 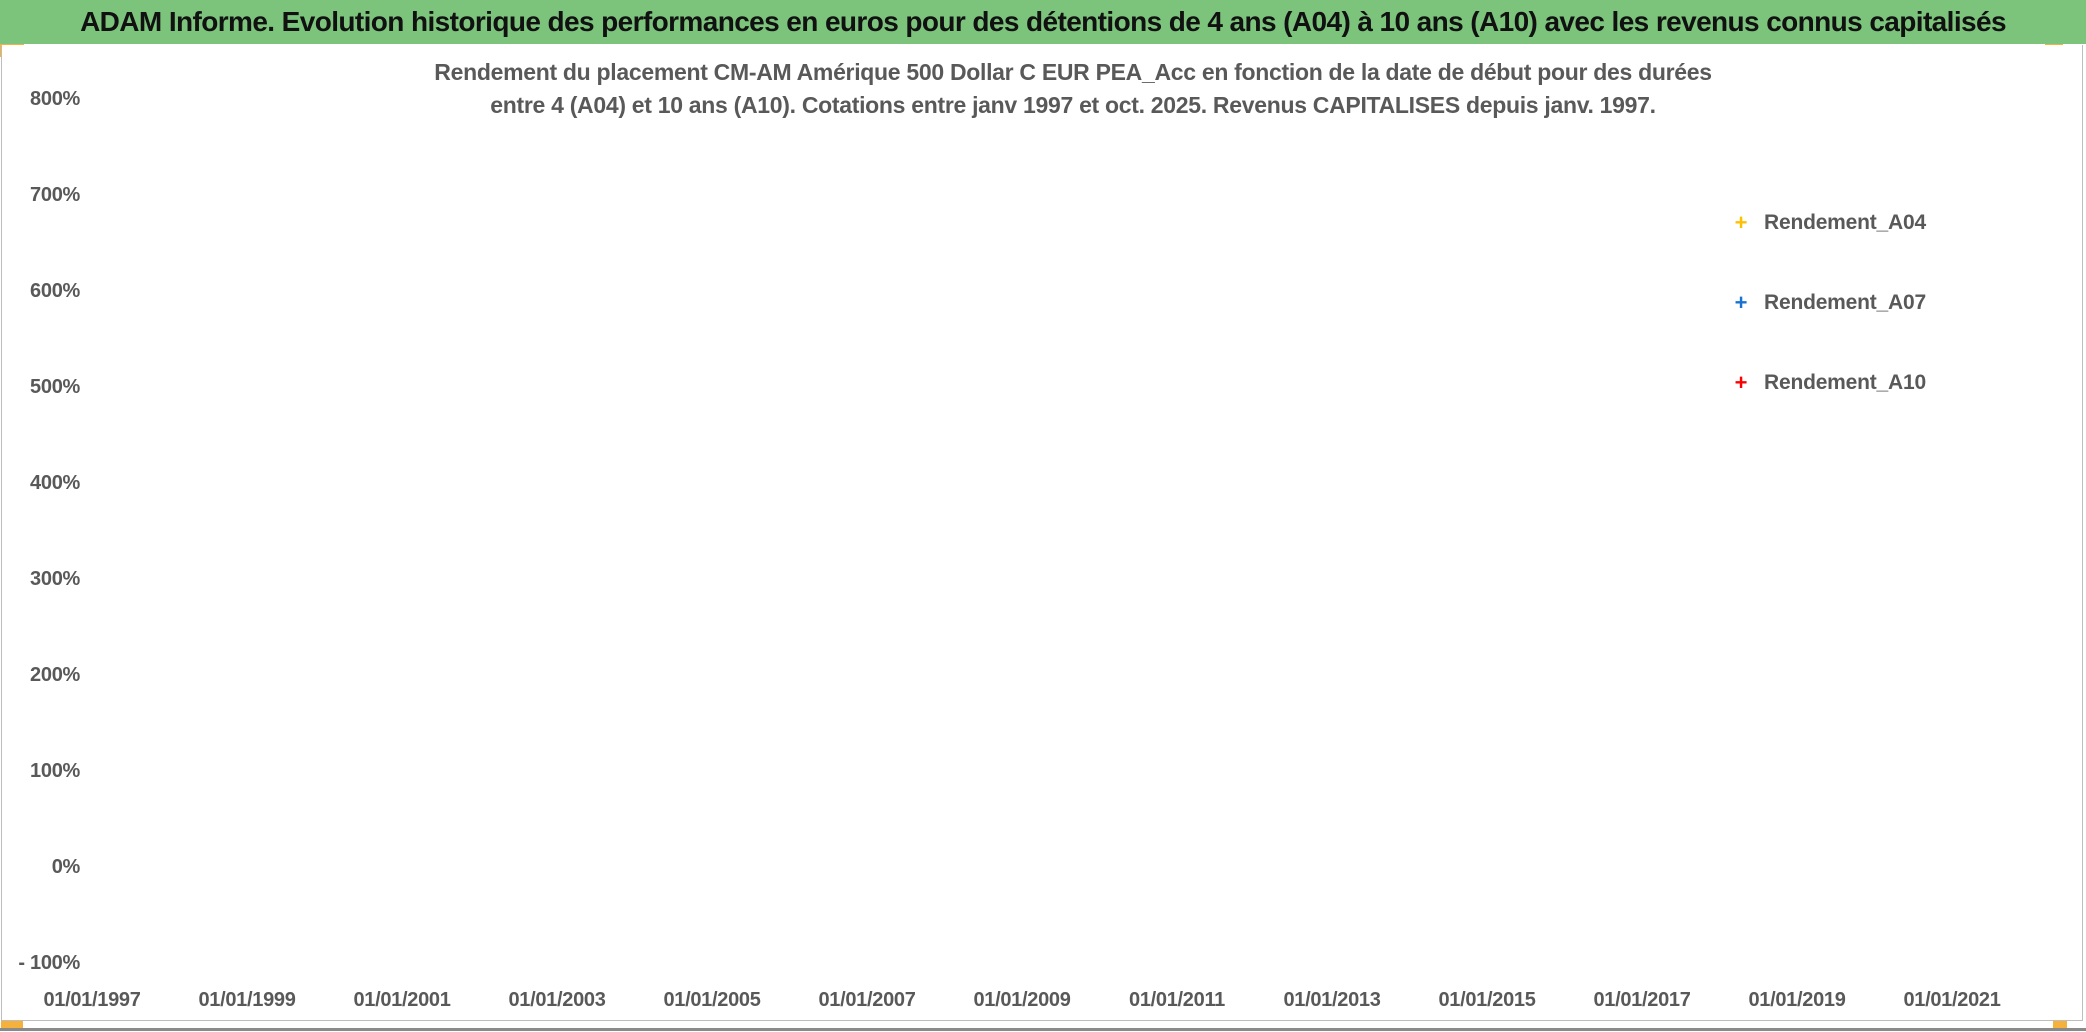 What do you see at coordinates (55, 771) in the screenshot?
I see `y-tick-label: 100%` at bounding box center [55, 771].